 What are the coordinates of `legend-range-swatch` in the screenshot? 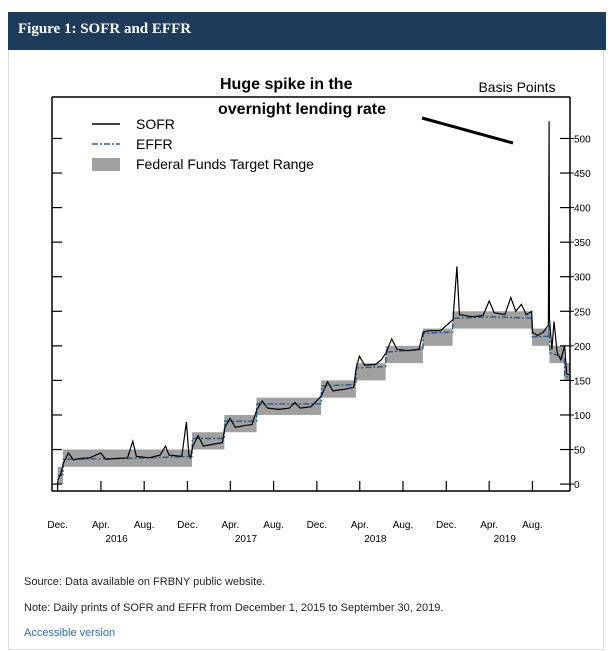 It's located at (106, 164).